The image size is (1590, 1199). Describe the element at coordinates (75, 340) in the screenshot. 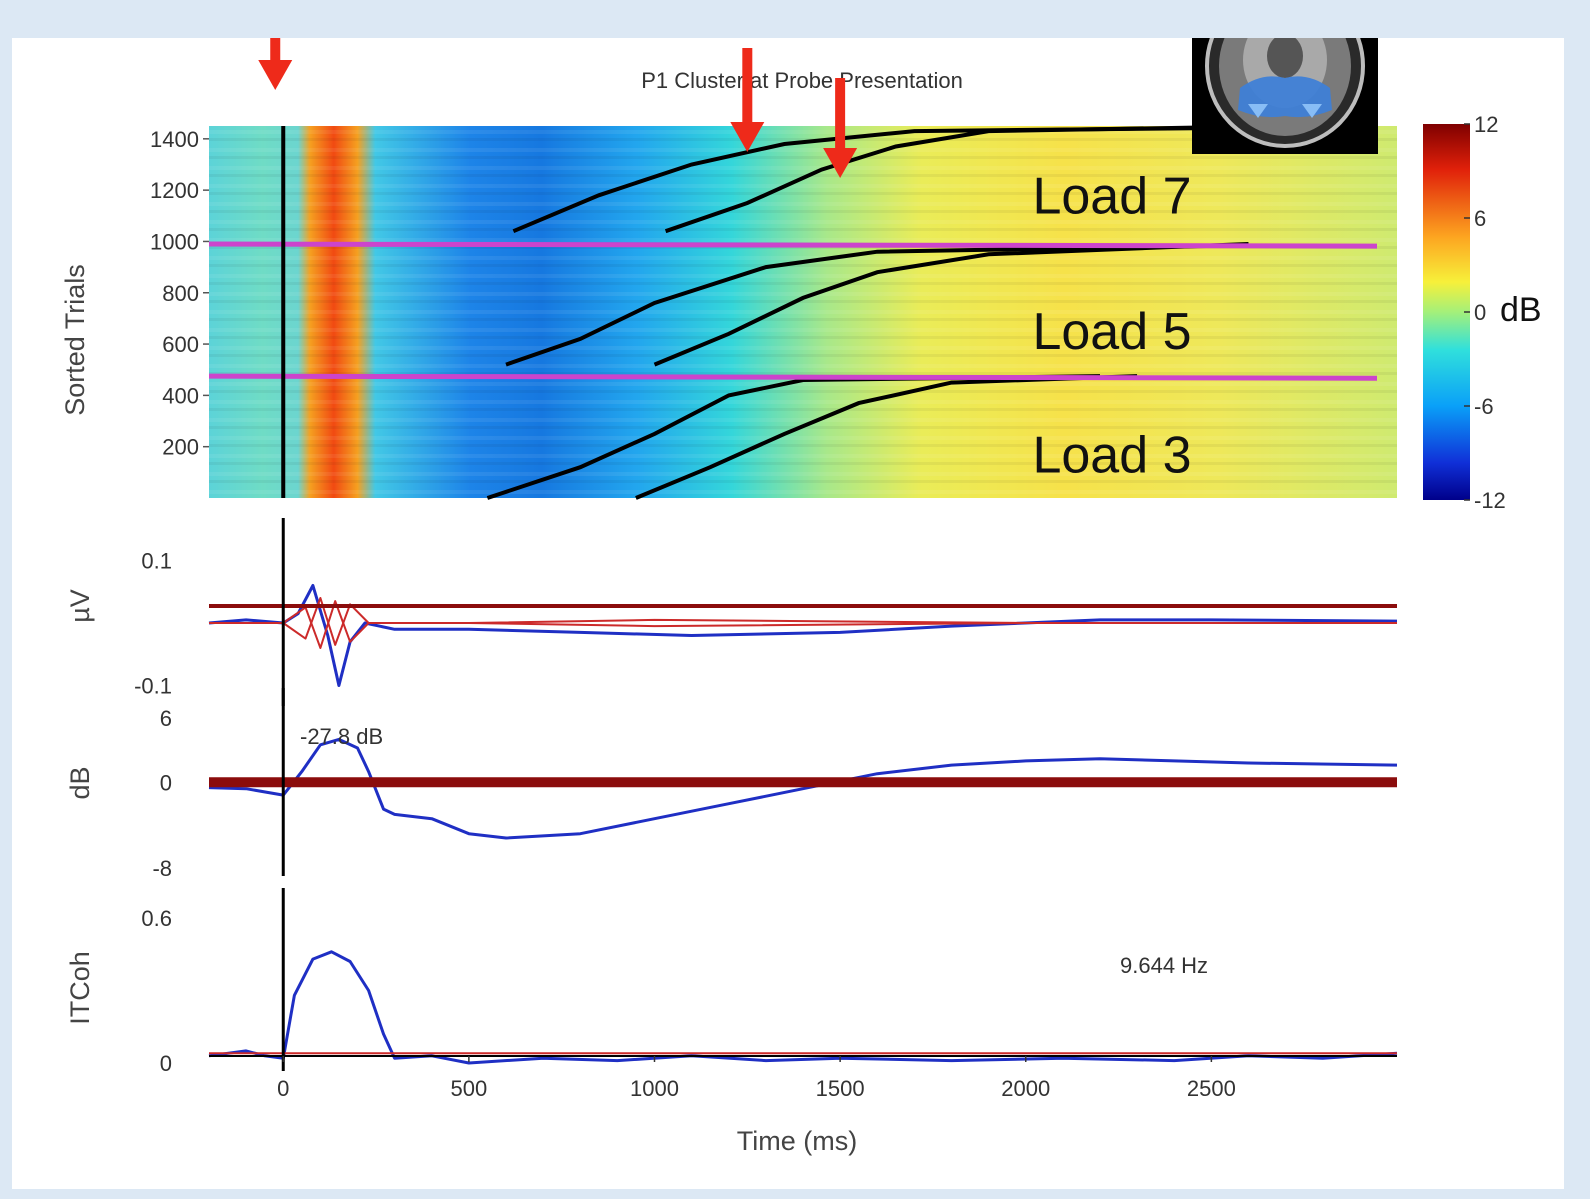

I see `heatmap-ylabel: Sorted Trials` at that location.